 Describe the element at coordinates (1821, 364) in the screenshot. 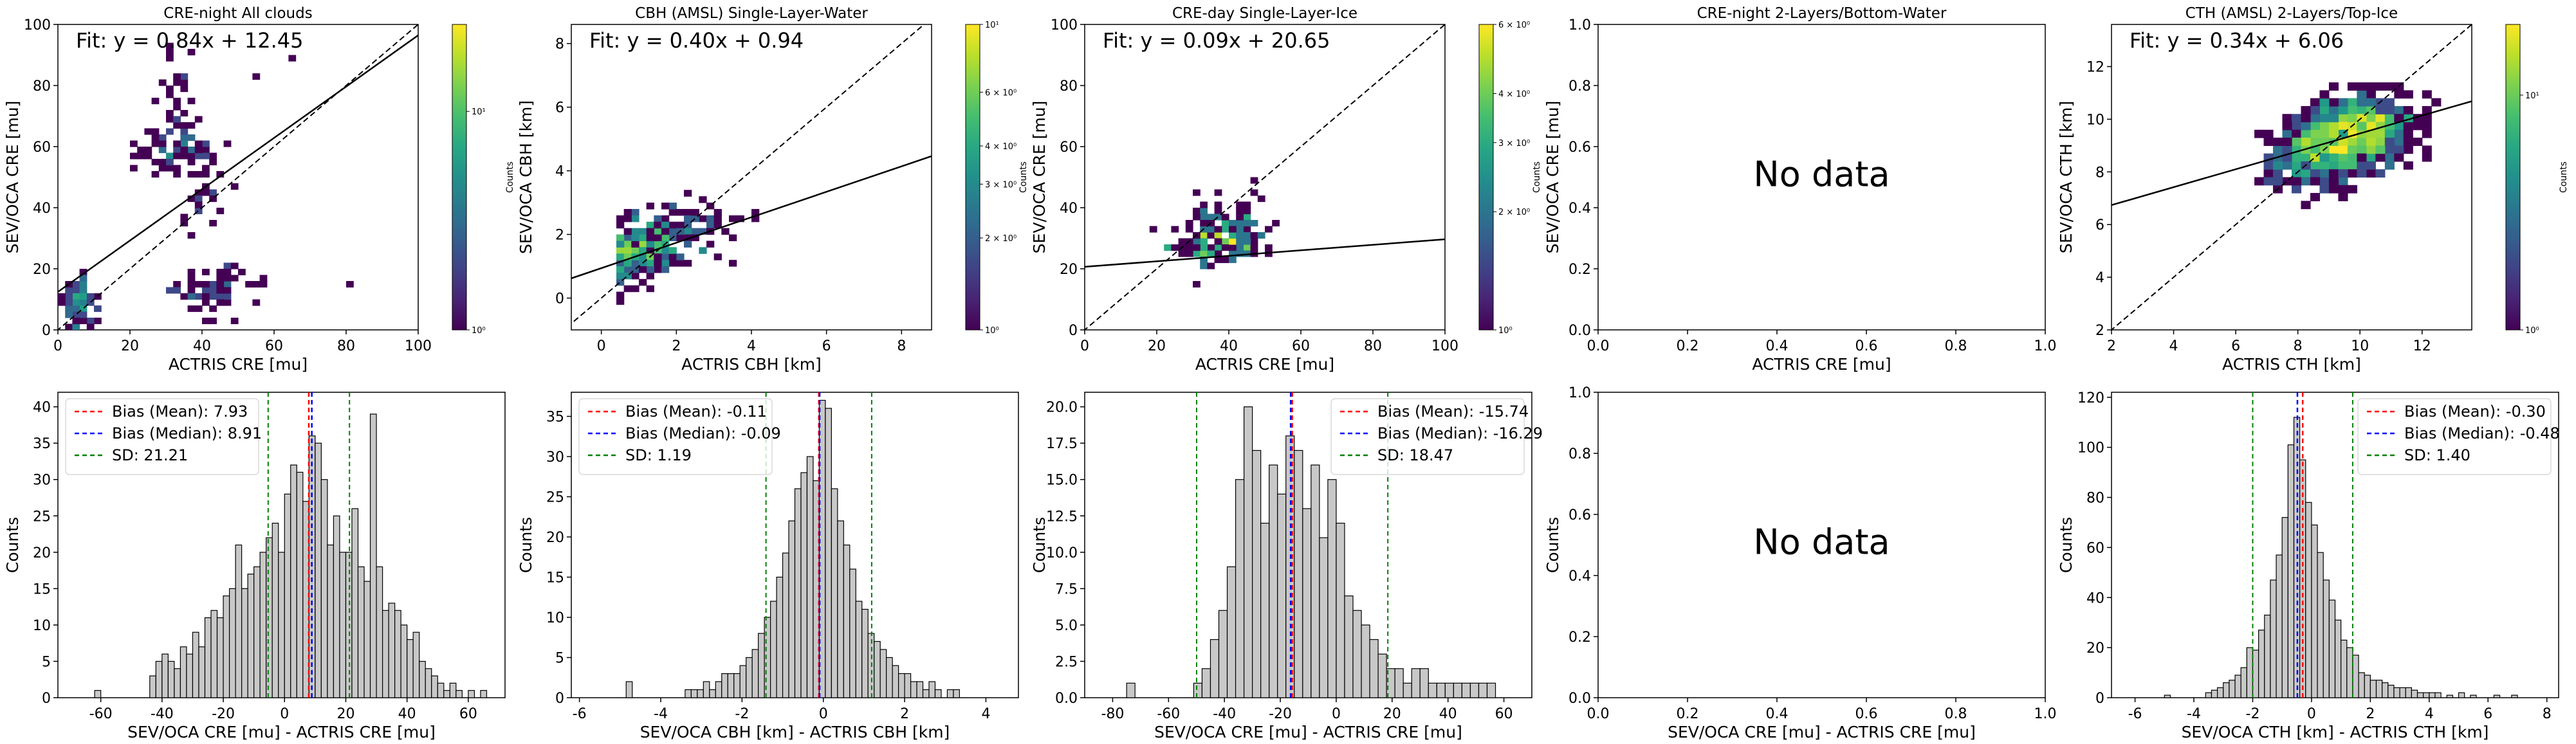

I see `x-axis-label: ACTRIS CRE [mu]` at that location.